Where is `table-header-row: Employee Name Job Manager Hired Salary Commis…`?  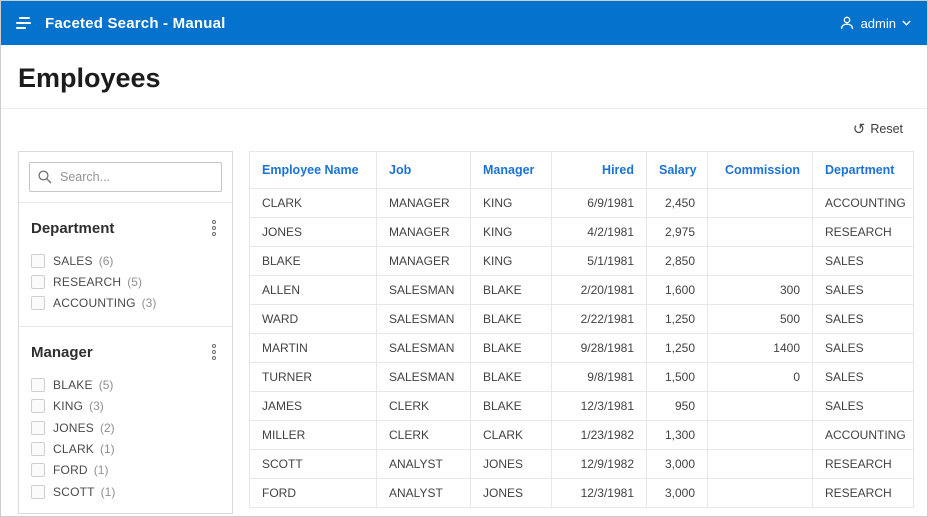
table-header-row: Employee Name Job Manager Hired Salary Commis… is located at coordinates (581, 170).